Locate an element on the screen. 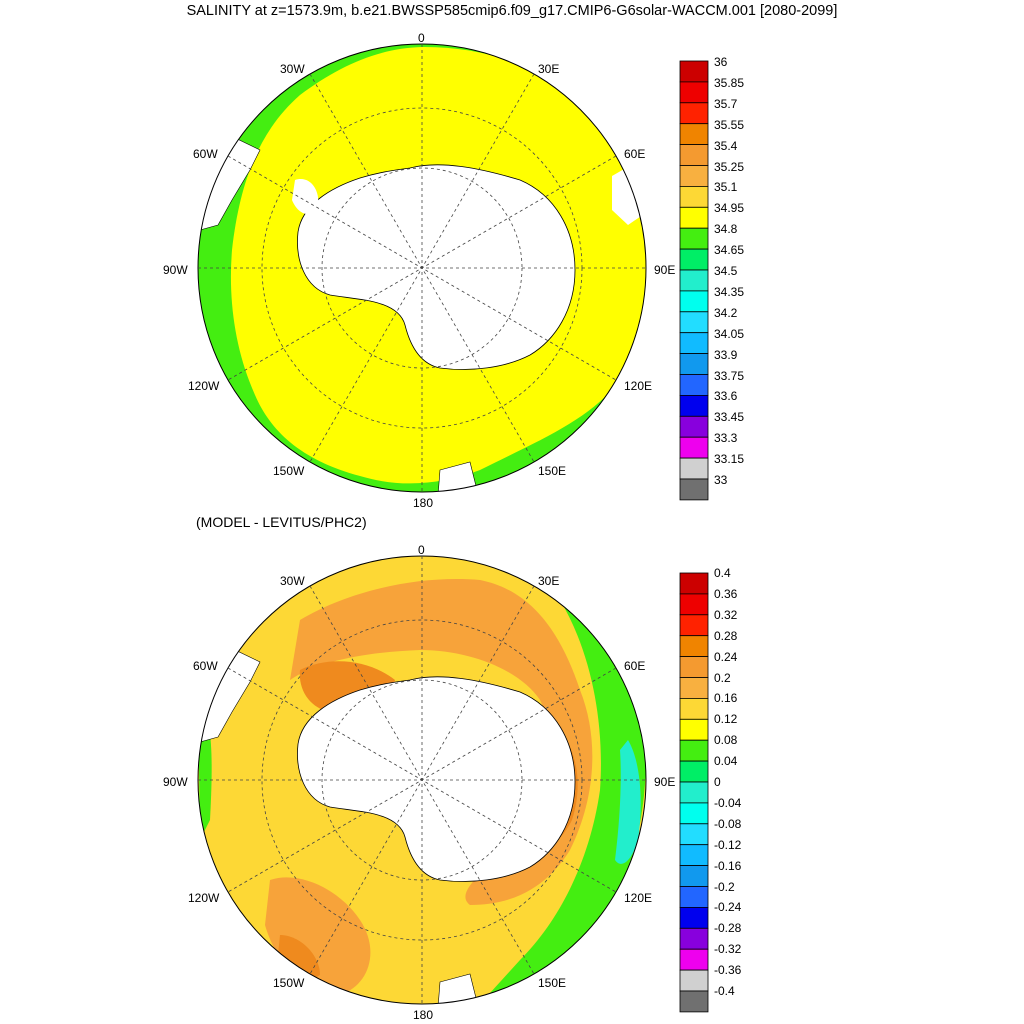 The image size is (1024, 1024). lon-label-150e-bottom: 150E is located at coordinates (552, 983).